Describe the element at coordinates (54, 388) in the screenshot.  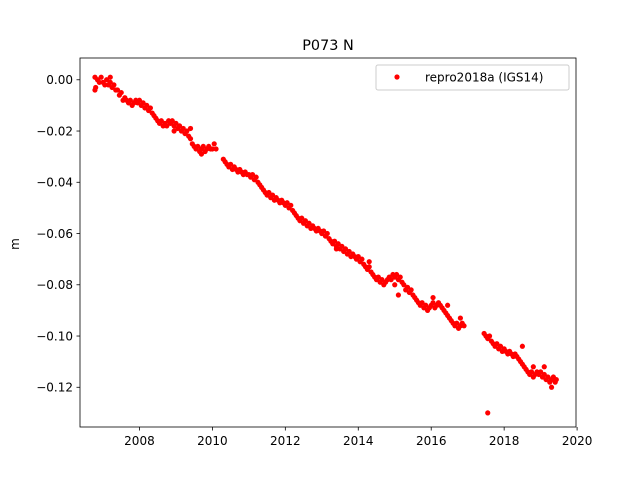
I see `y-tick-label: −0.12` at that location.